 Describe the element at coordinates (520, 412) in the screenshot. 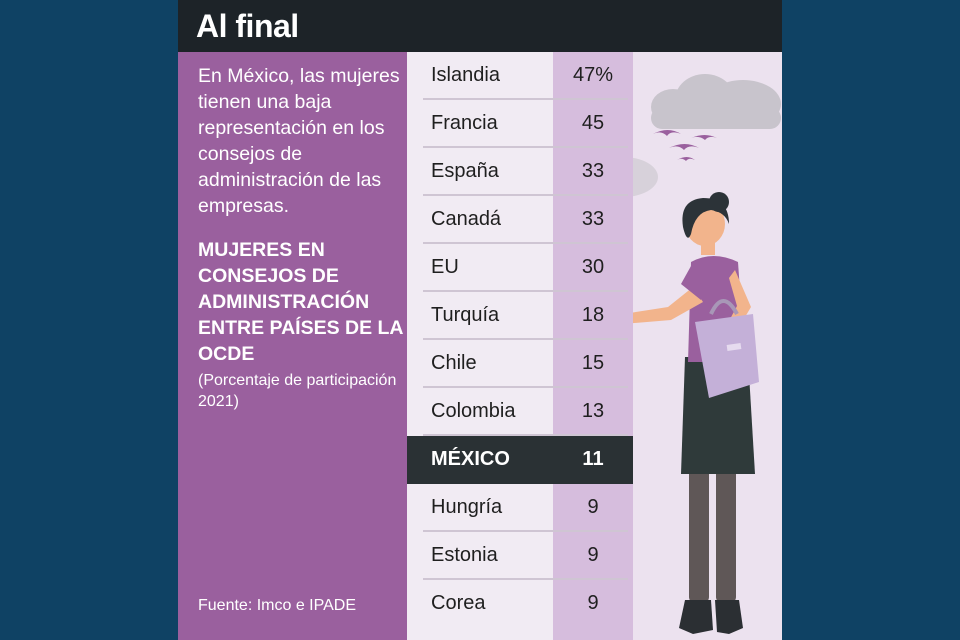

I see `table-row: Colombia 13` at that location.